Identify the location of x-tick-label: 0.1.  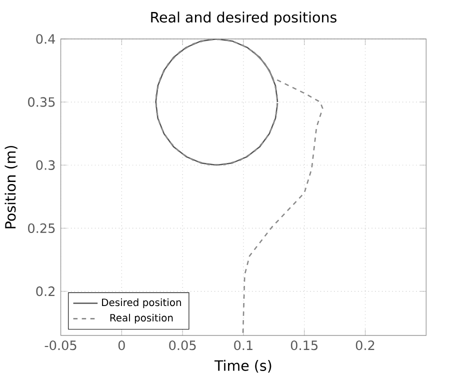
(243, 345).